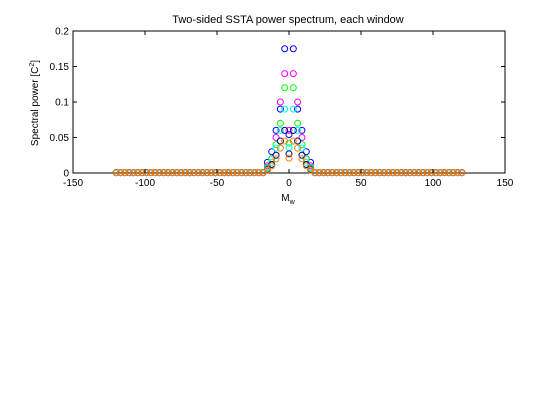 This screenshot has width=560, height=419. I want to click on y-axis-label-main: Spectral power [C, so click(35, 106).